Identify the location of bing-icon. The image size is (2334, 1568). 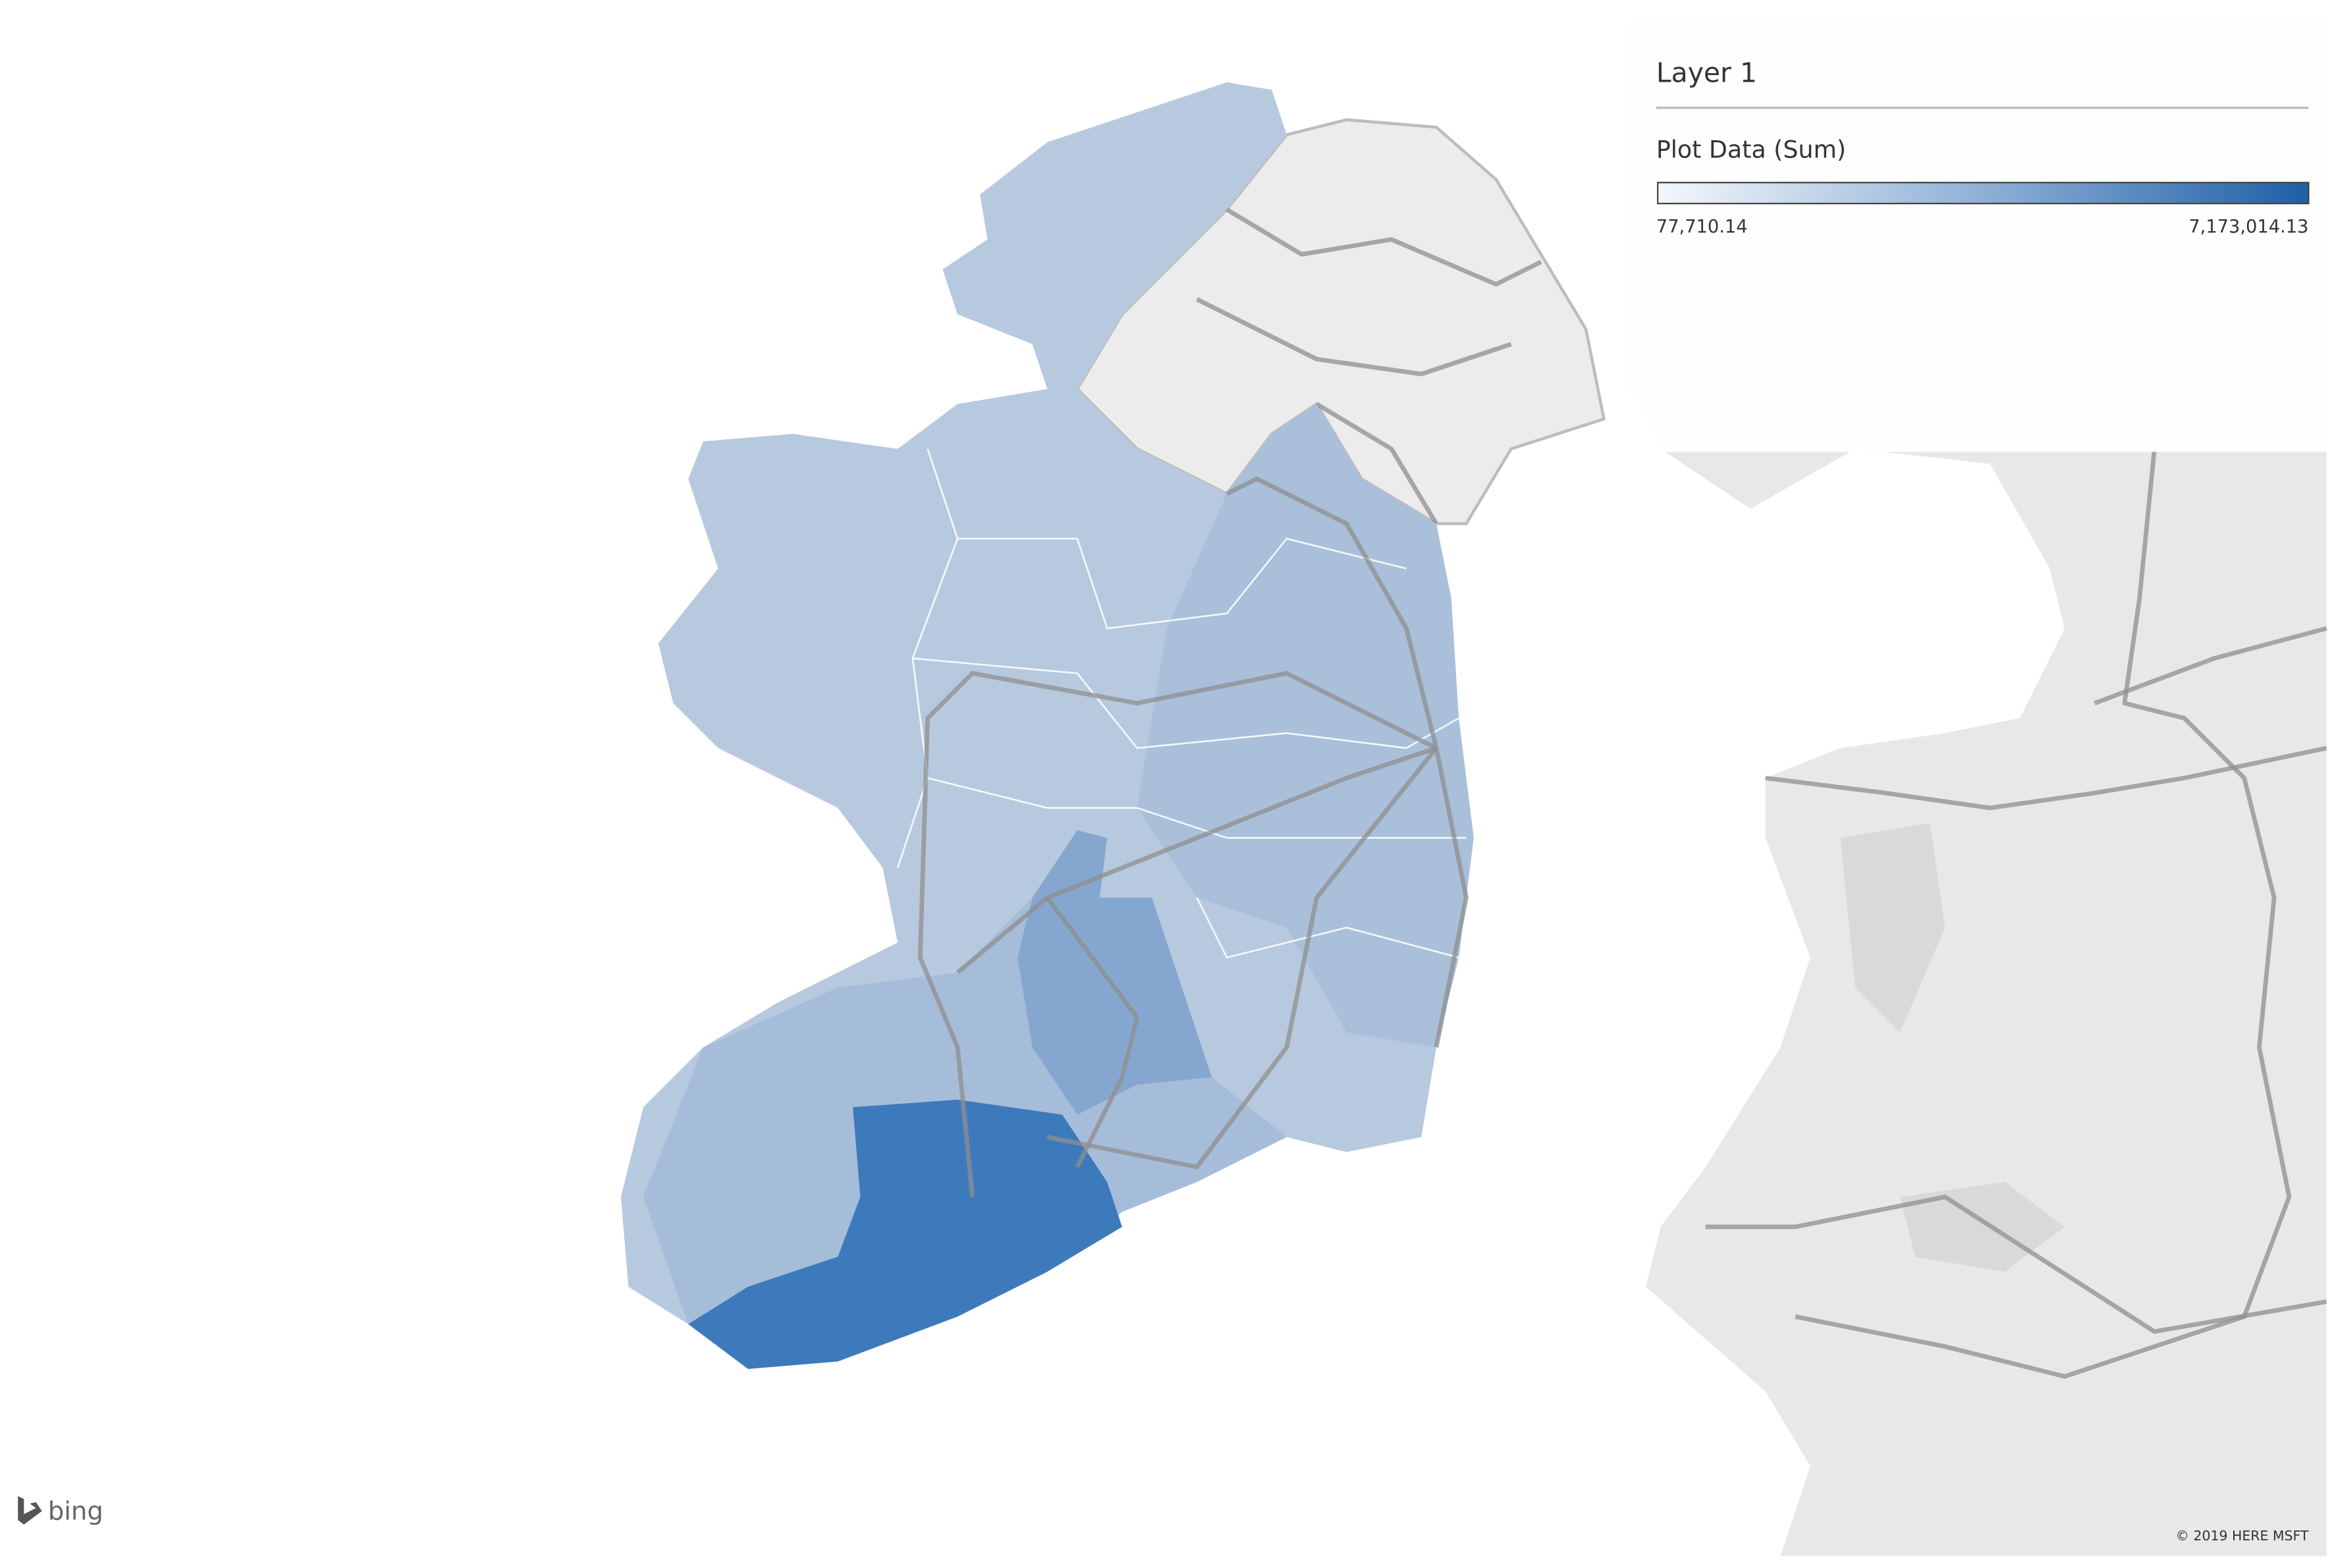
(30, 1511).